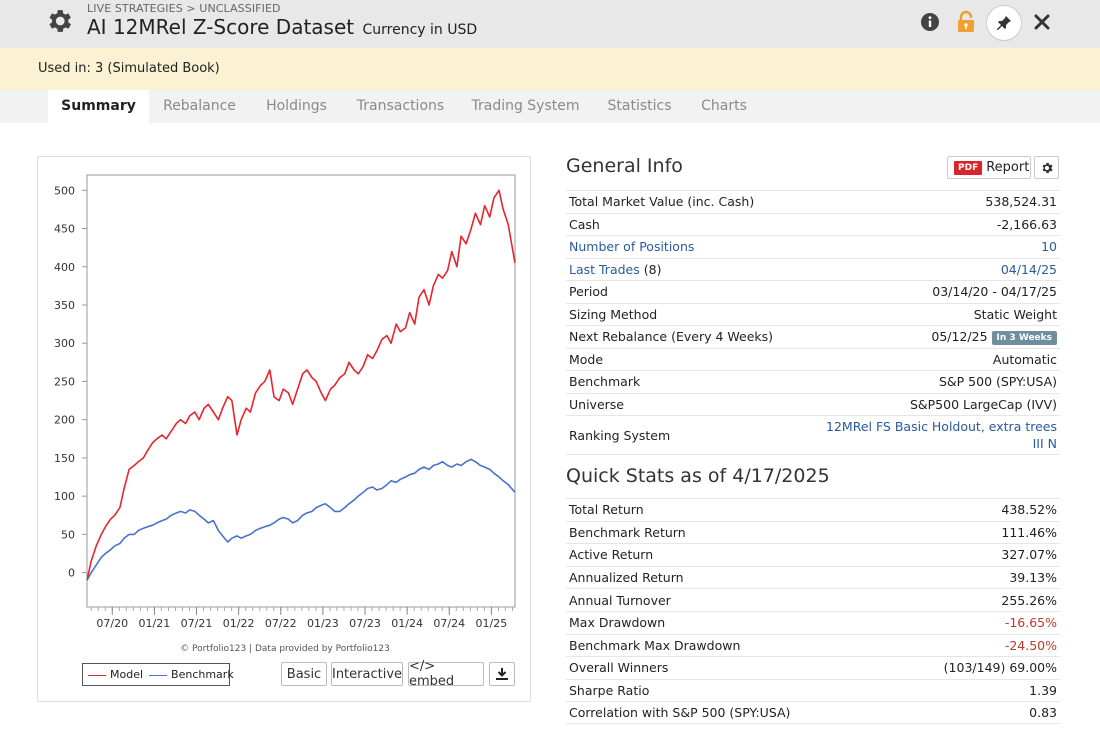 The height and width of the screenshot is (732, 1100). What do you see at coordinates (619, 668) in the screenshot?
I see `row-label: Overall Winners` at bounding box center [619, 668].